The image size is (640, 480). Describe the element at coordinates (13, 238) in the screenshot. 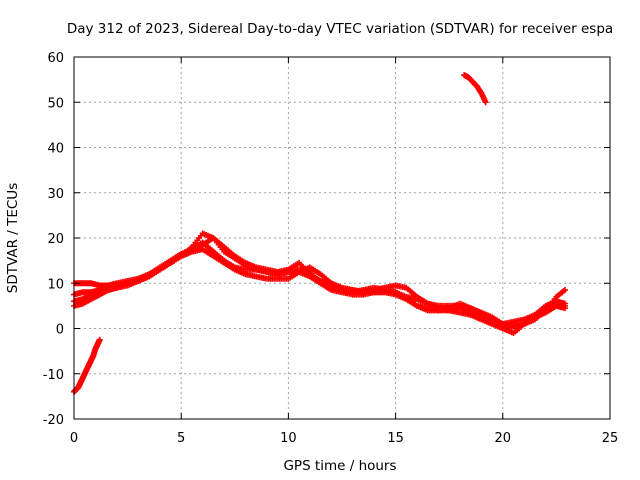

I see `y-axis-label: SDTVAR / TECUs` at that location.